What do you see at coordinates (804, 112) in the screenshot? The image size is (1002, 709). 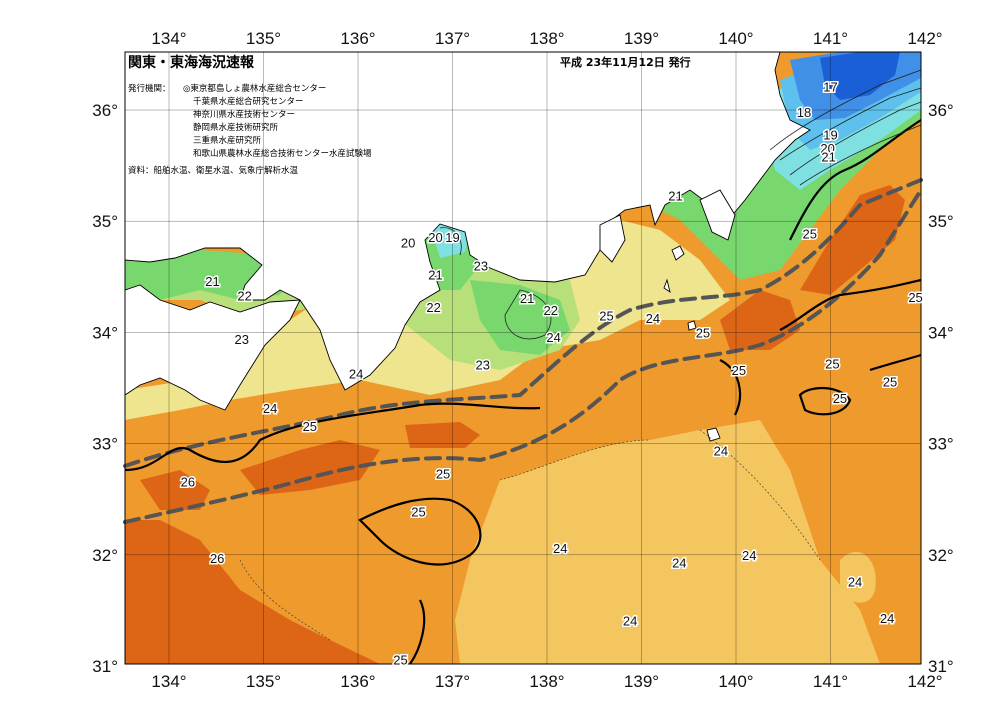 I see `temperature-label: 18` at bounding box center [804, 112].